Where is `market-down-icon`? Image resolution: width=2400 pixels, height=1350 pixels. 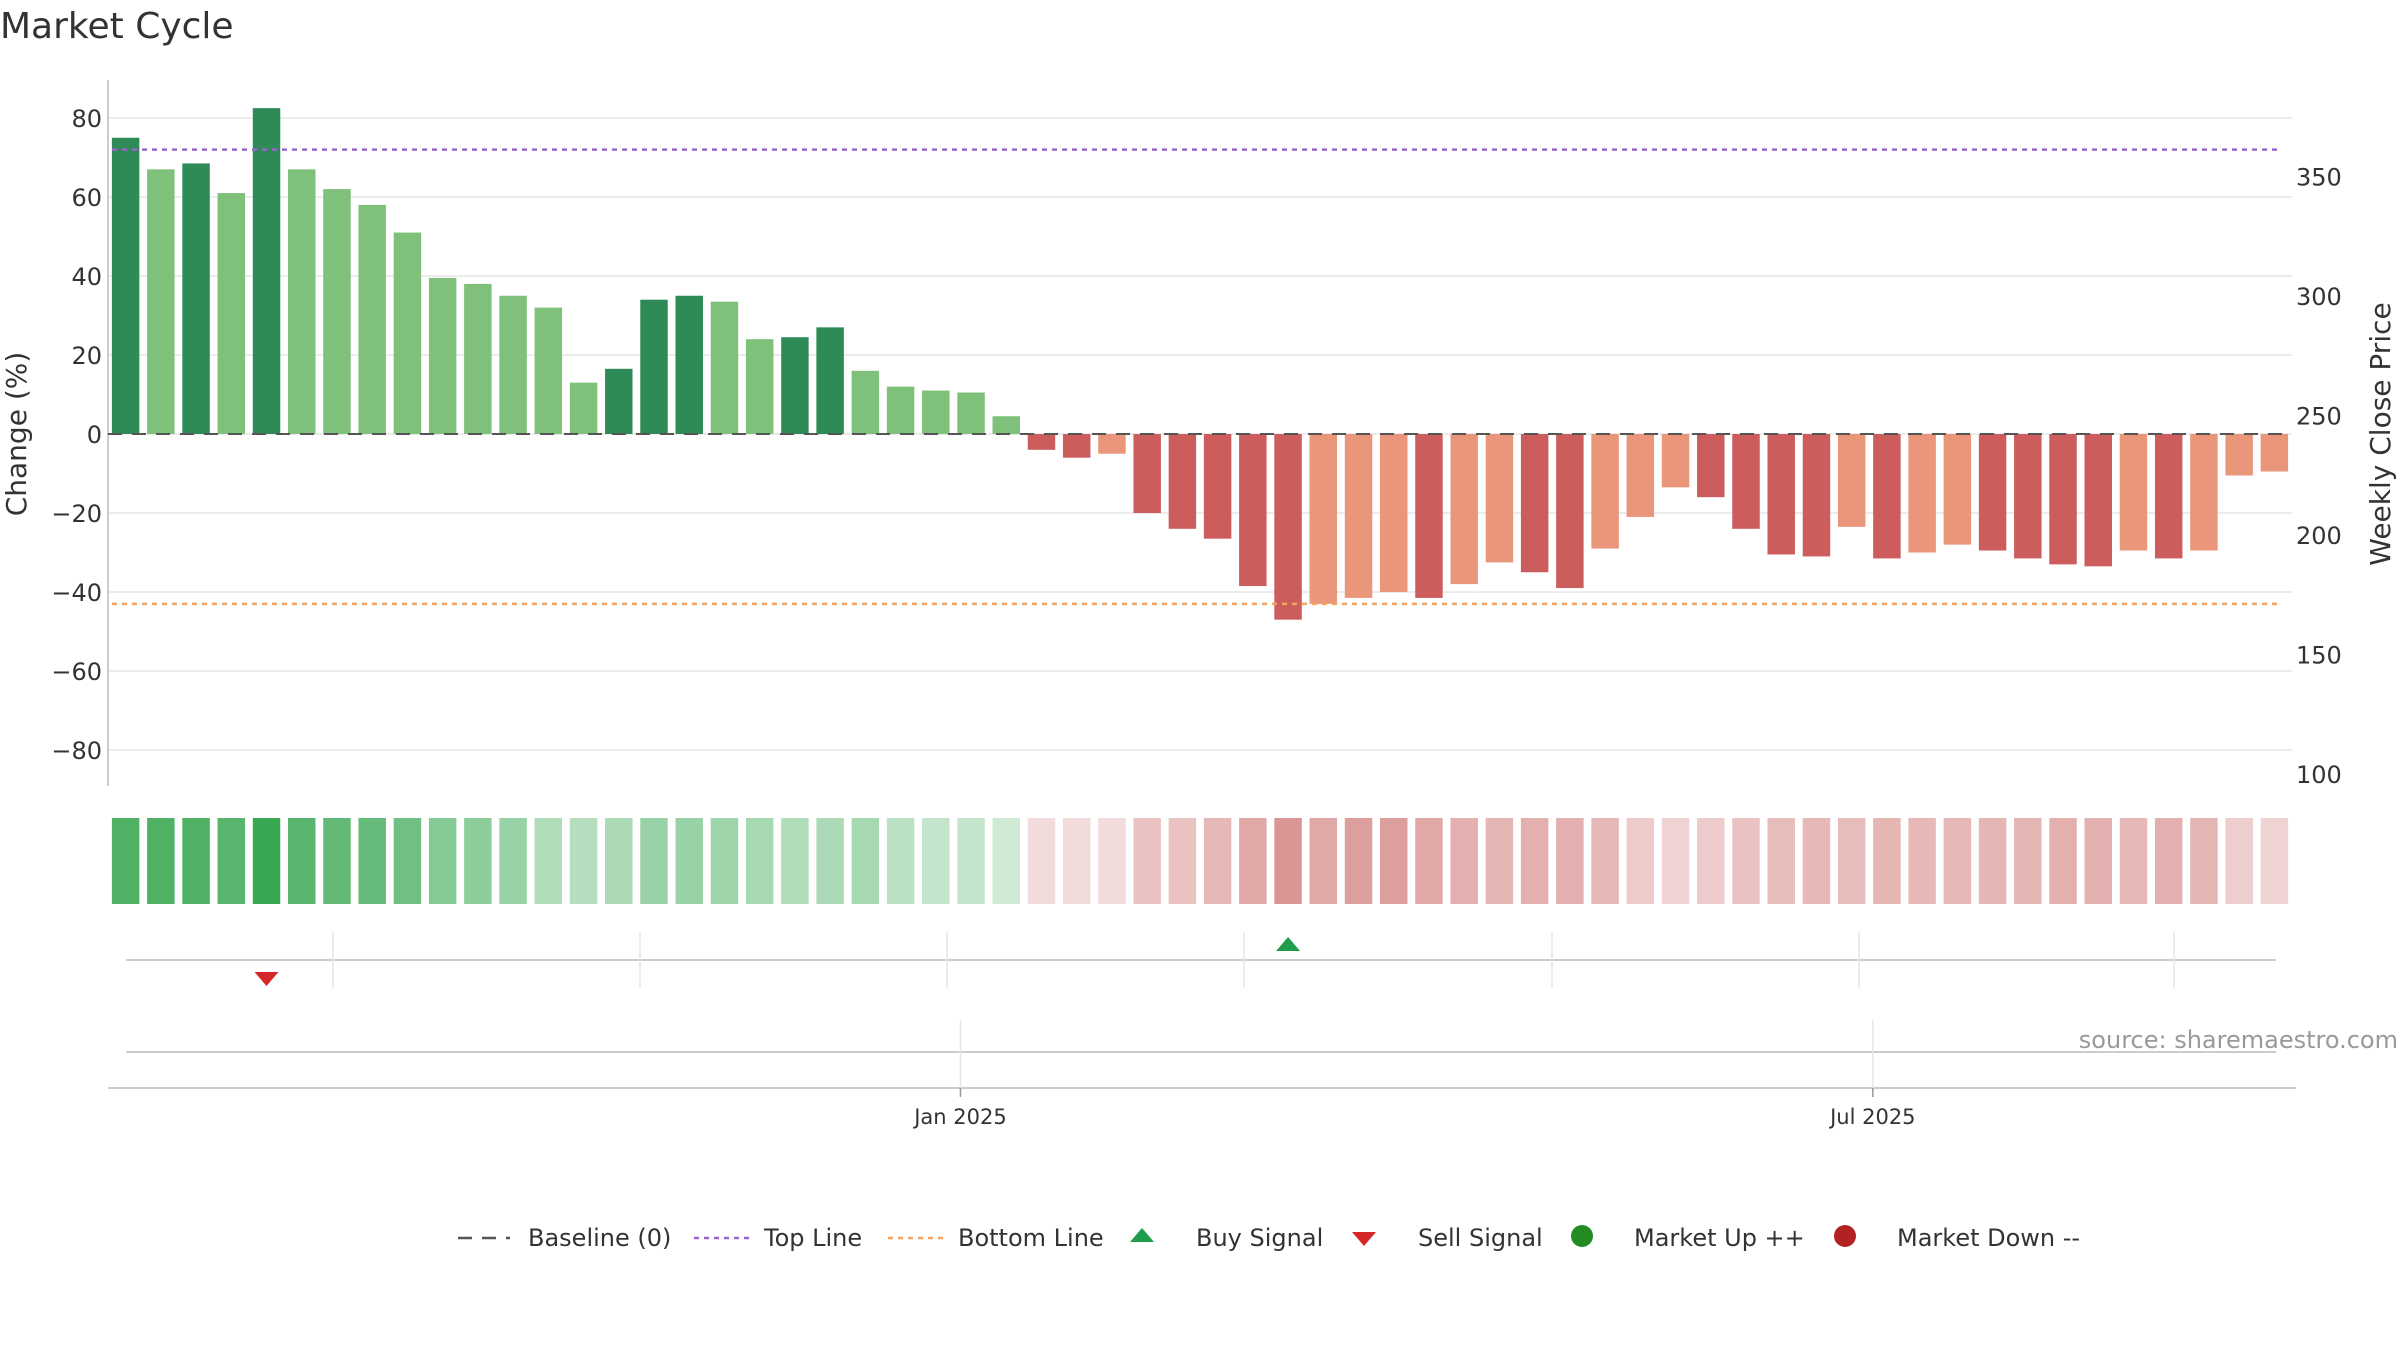
market-down-icon is located at coordinates (1845, 1236).